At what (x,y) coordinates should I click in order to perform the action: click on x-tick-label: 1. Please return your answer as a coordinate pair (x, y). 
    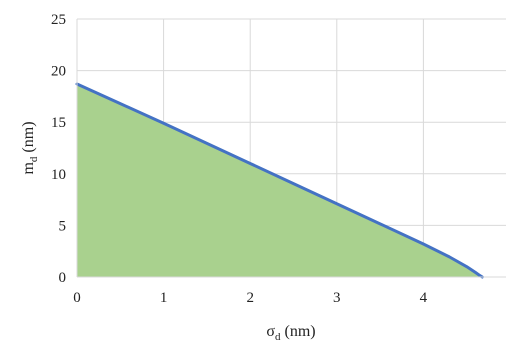
    Looking at the image, I should click on (164, 298).